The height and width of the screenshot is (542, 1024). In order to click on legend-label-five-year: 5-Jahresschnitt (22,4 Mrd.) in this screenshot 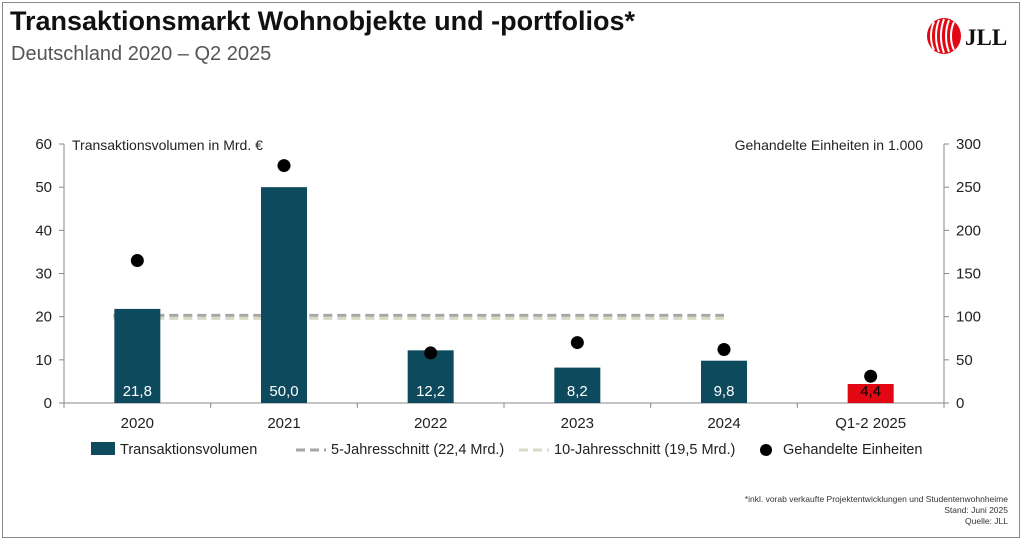, I will do `click(417, 450)`.